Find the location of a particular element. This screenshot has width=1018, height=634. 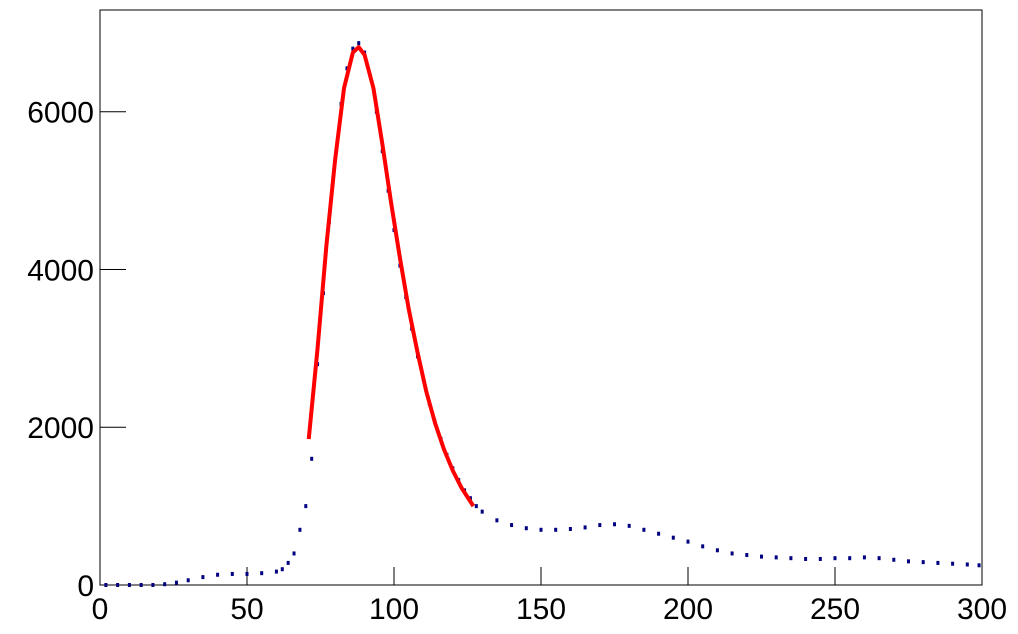

fit-line is located at coordinates (391, 276).